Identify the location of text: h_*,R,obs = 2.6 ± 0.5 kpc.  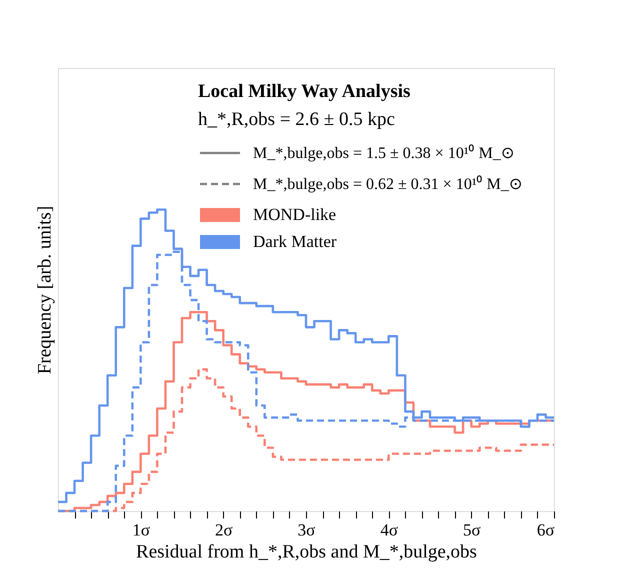
(296, 119).